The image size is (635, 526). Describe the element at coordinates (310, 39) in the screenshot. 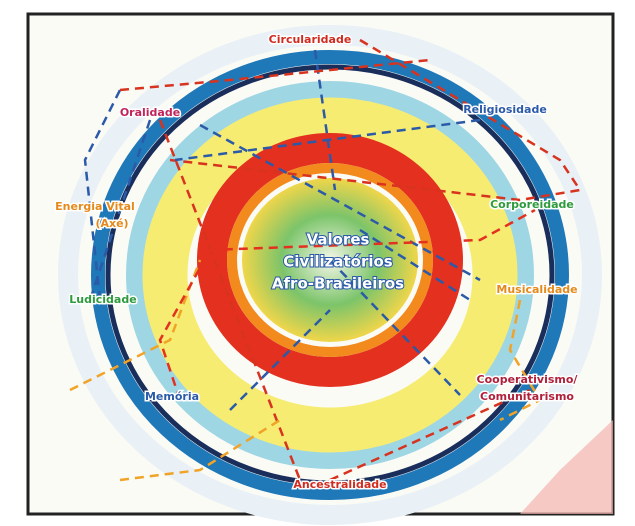

I see `node-label: Circularidade` at that location.